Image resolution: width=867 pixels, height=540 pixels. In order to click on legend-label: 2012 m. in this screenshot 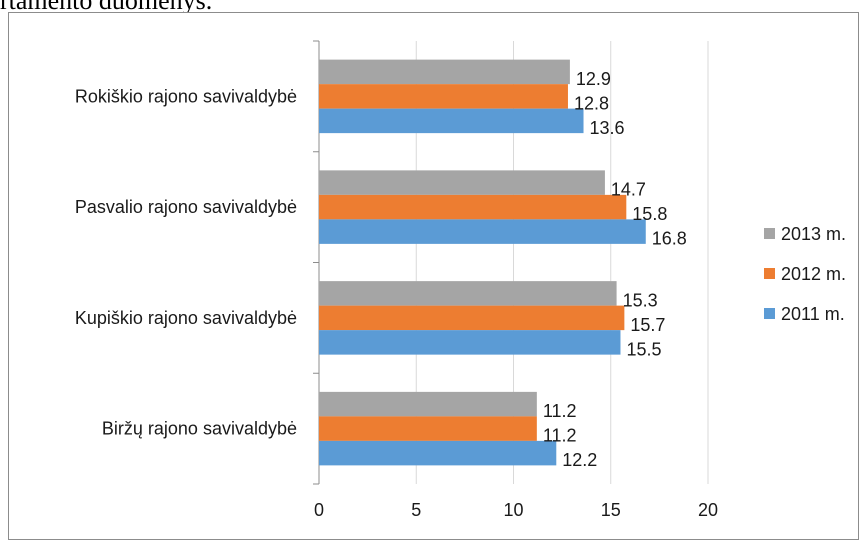, I will do `click(813, 274)`.